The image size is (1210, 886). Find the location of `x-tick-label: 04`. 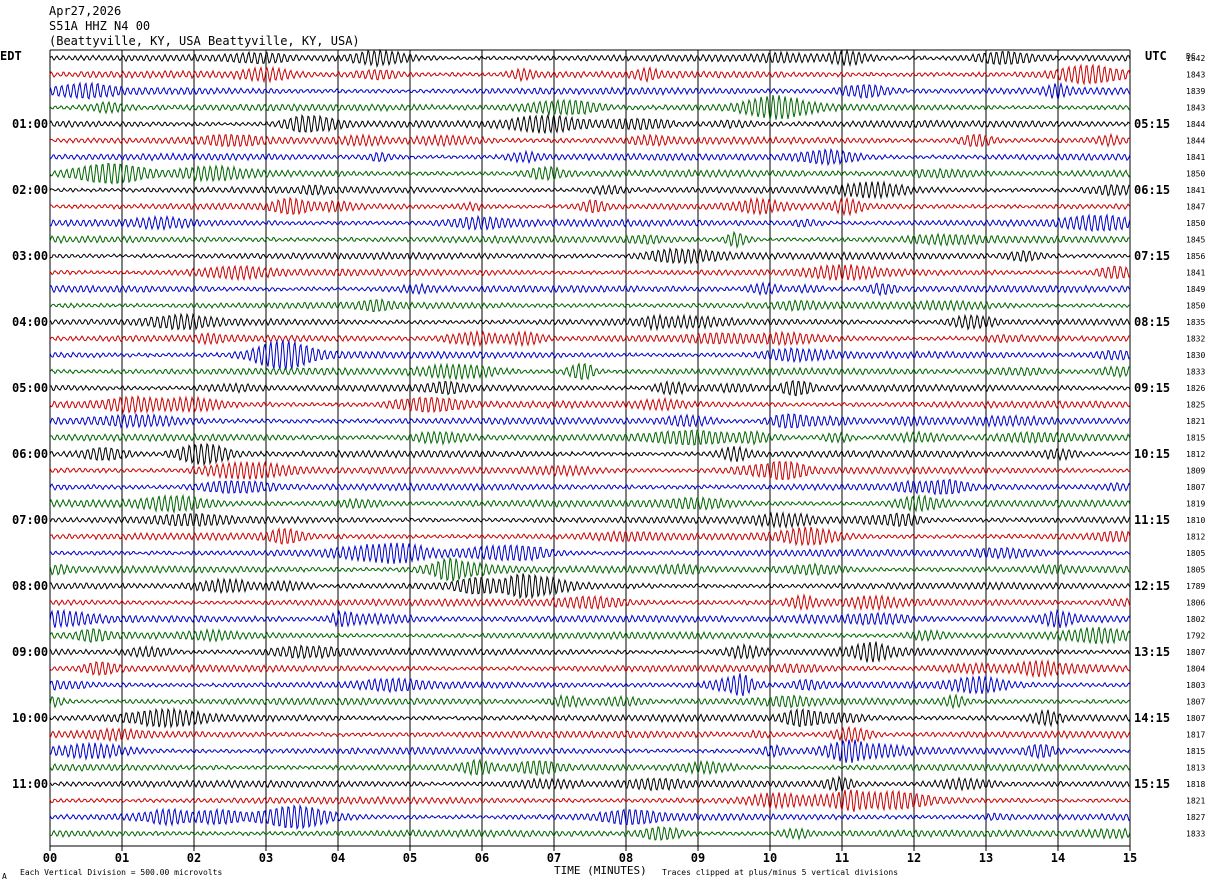

x-tick-label: 04 is located at coordinates (338, 858).